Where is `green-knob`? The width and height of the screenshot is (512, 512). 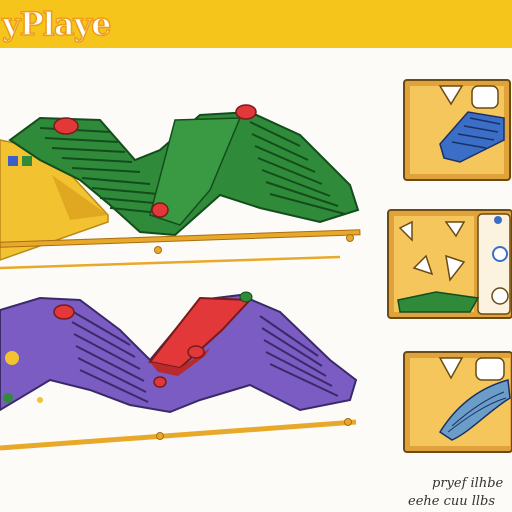 green-knob is located at coordinates (246, 297).